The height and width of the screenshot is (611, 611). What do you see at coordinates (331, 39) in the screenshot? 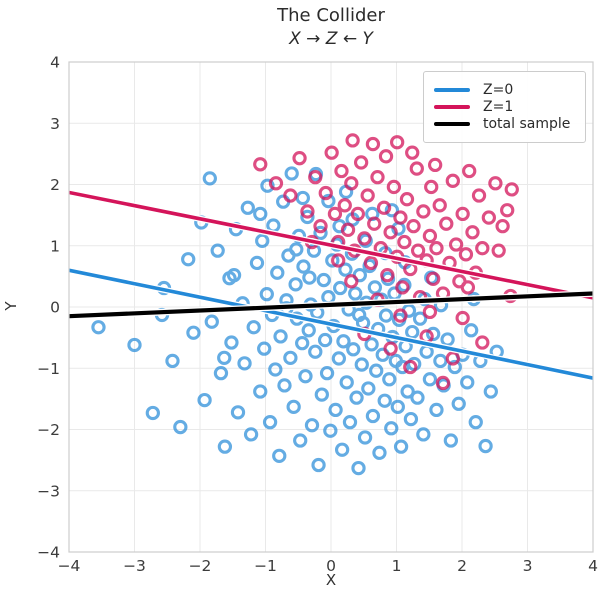
I see `chart-subtitle: X → Z ← Y` at bounding box center [331, 39].